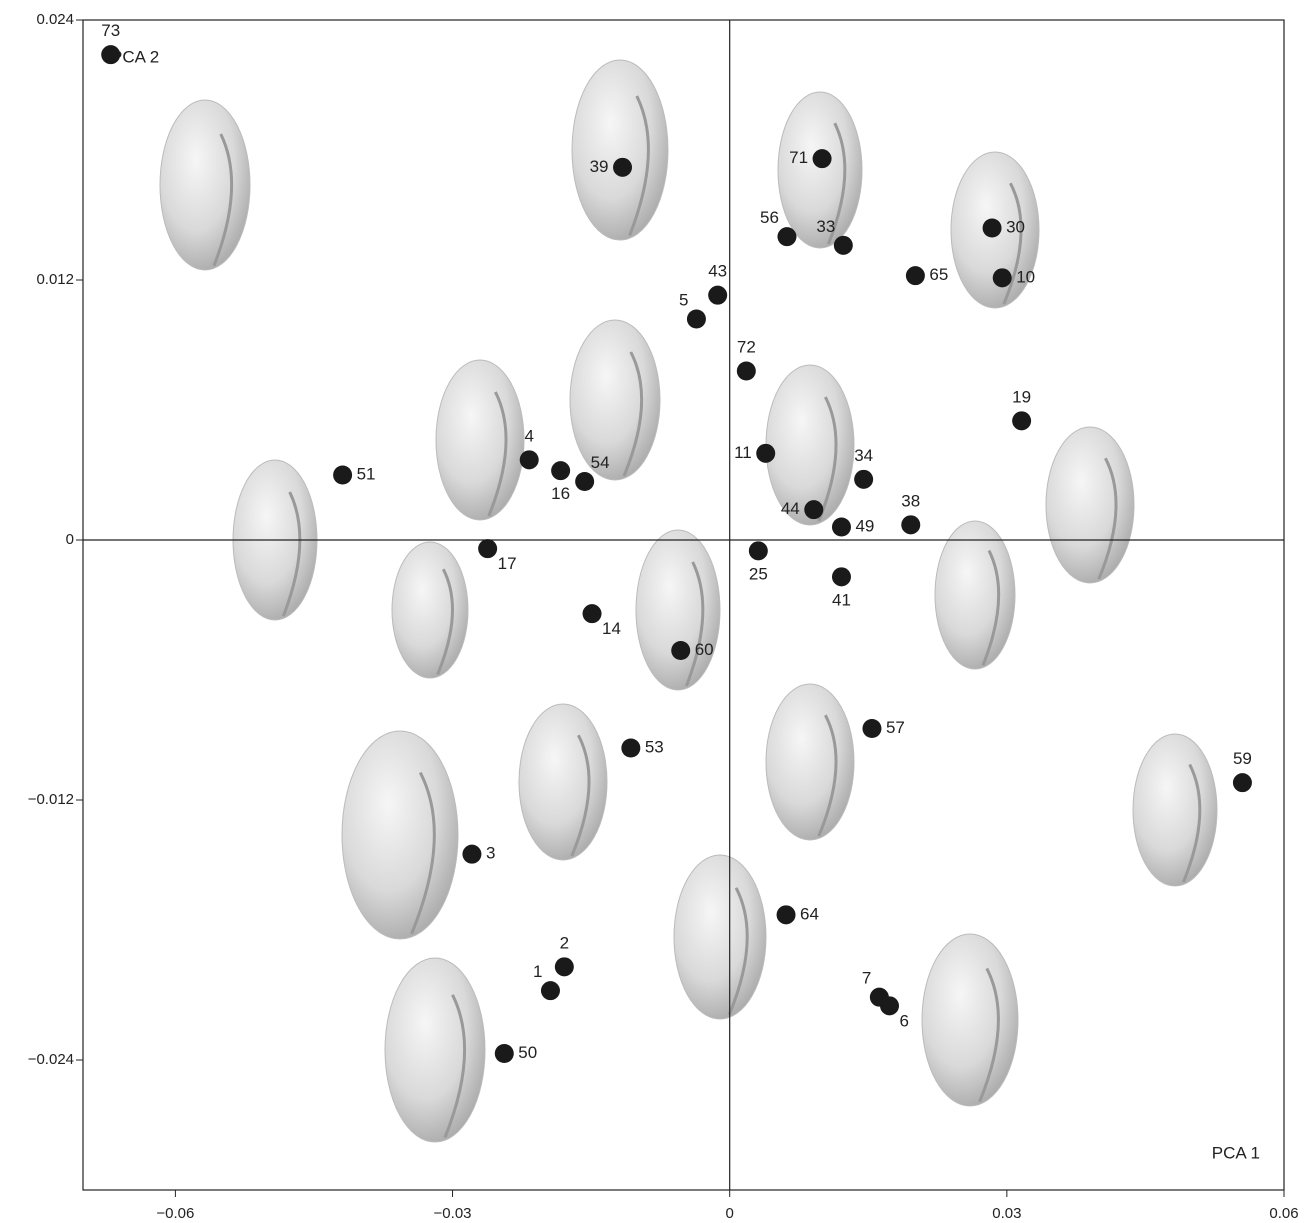  What do you see at coordinates (70, 539) in the screenshot?
I see `y-tick-label: 0` at bounding box center [70, 539].